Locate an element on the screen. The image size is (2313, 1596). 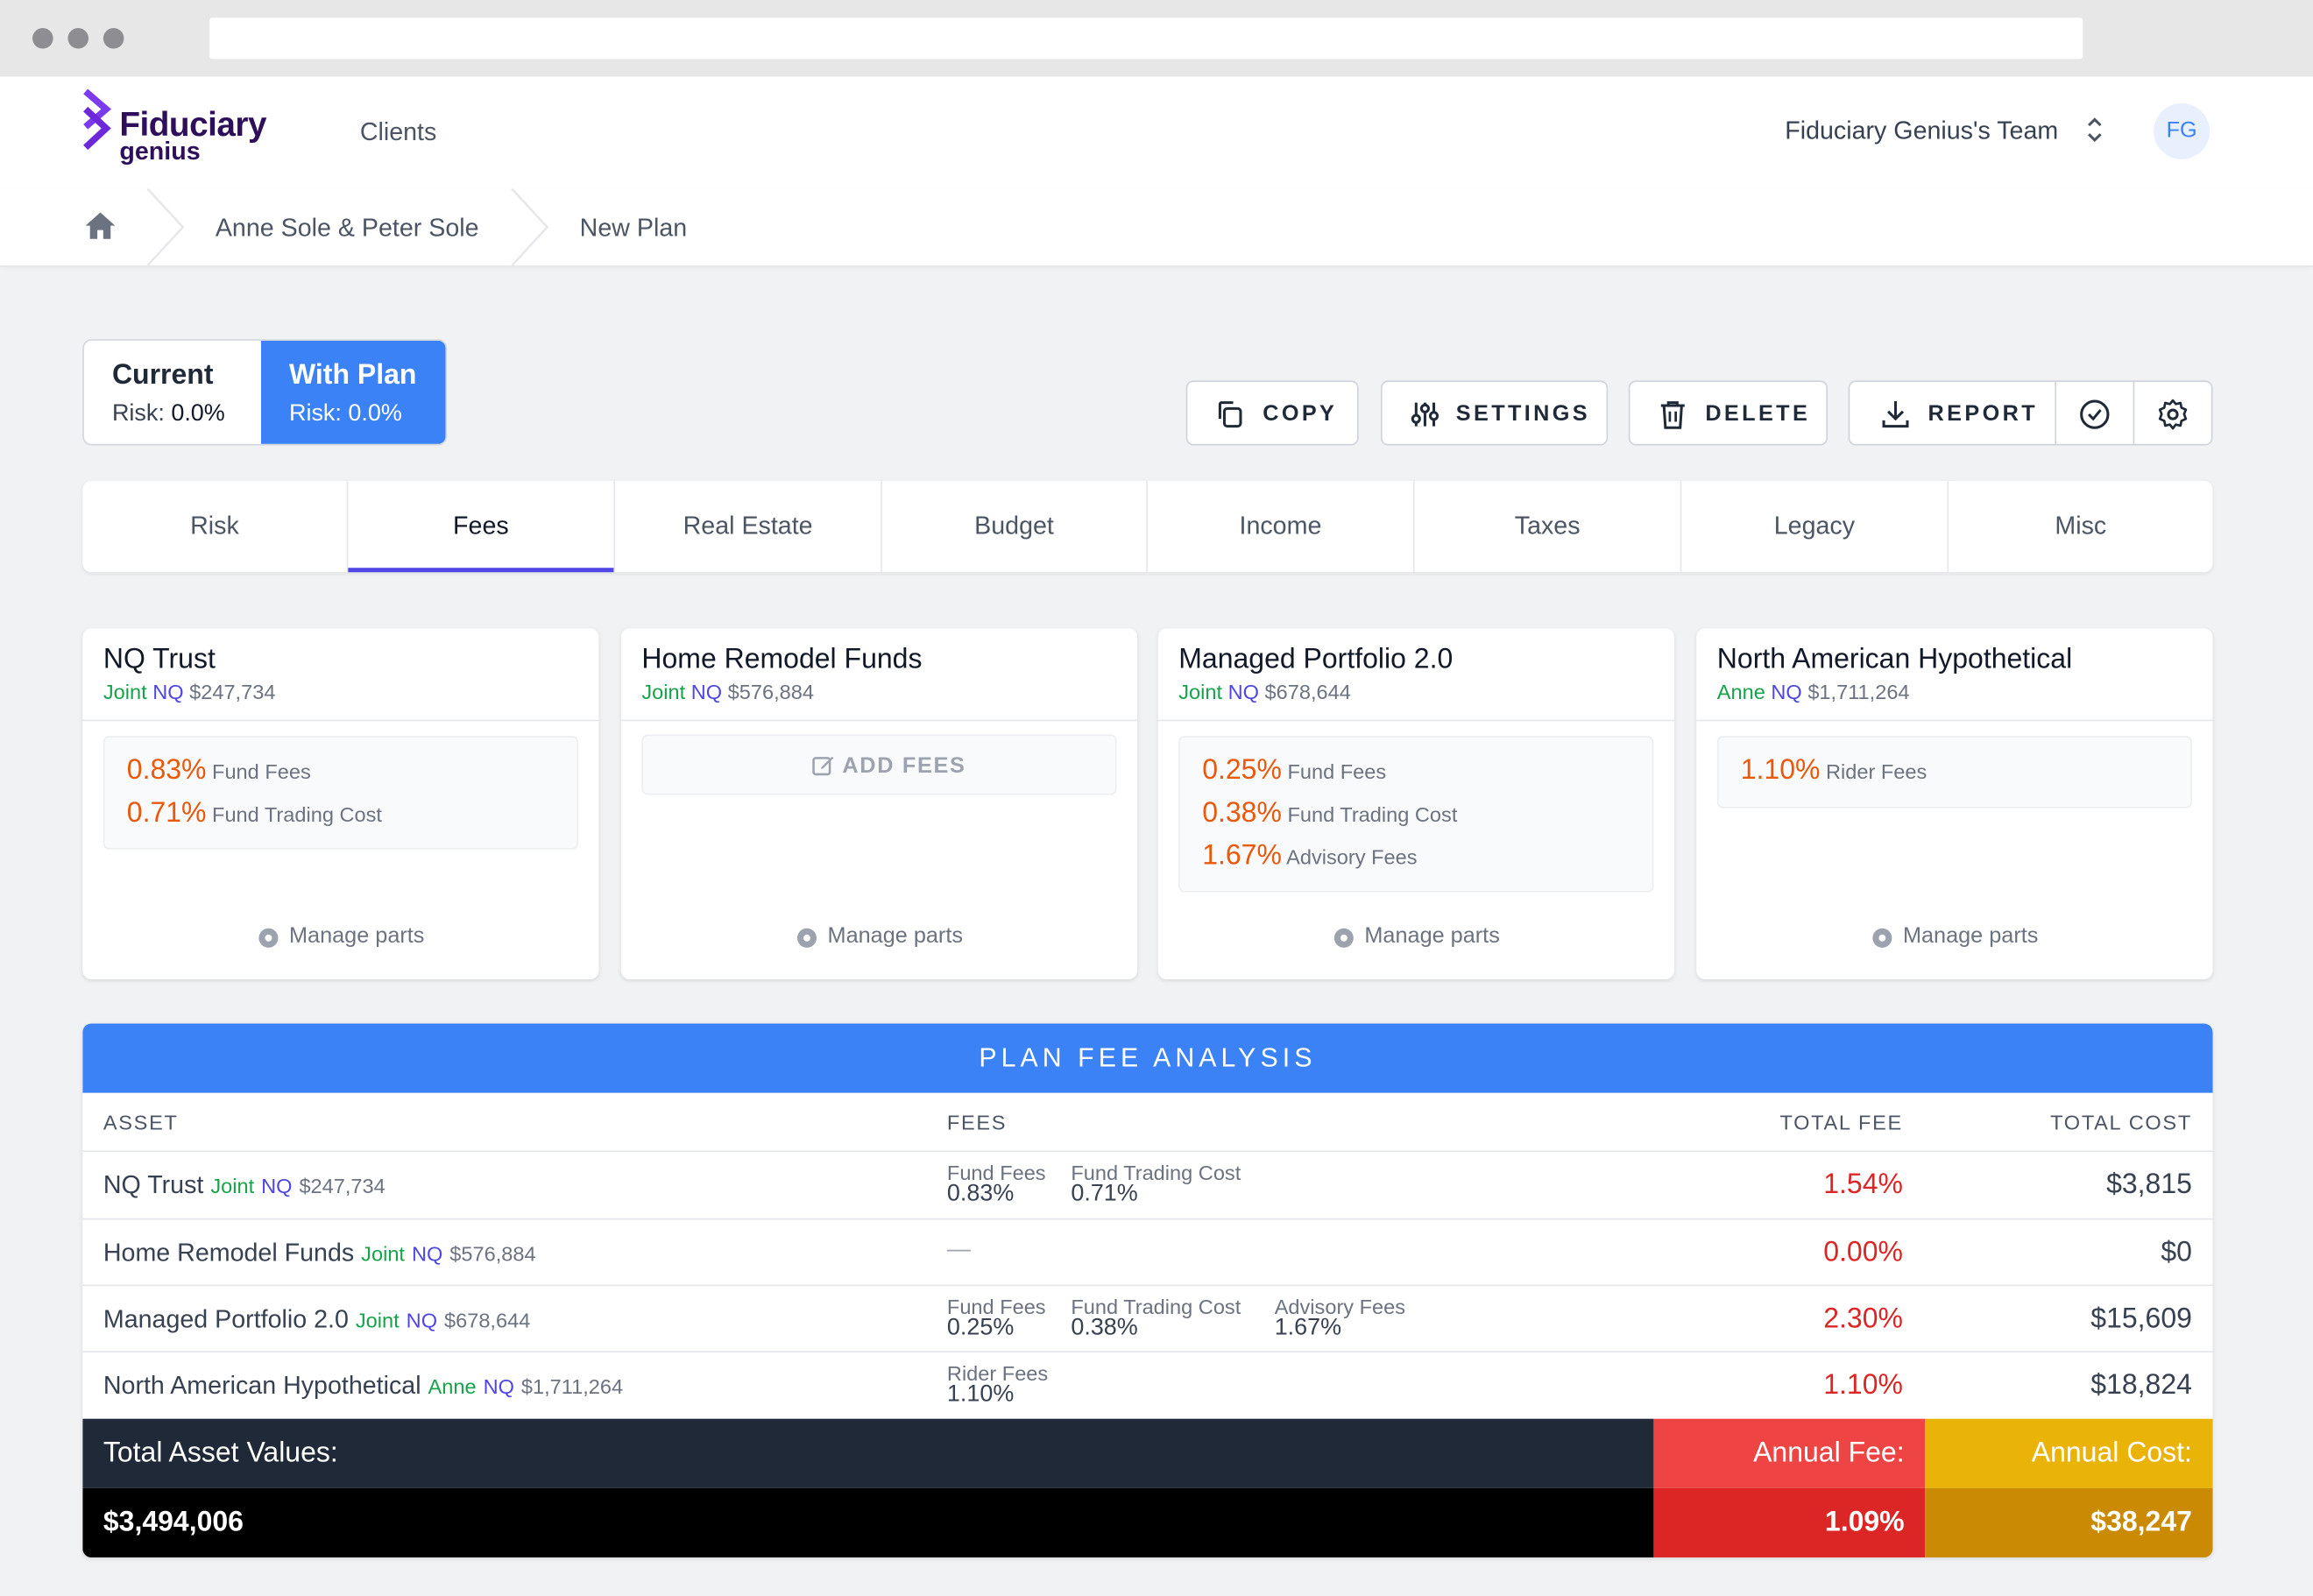
scenario-toggle: Current Risk: 0.0% With Plan Risk: 0.0% is located at coordinates (265, 392).